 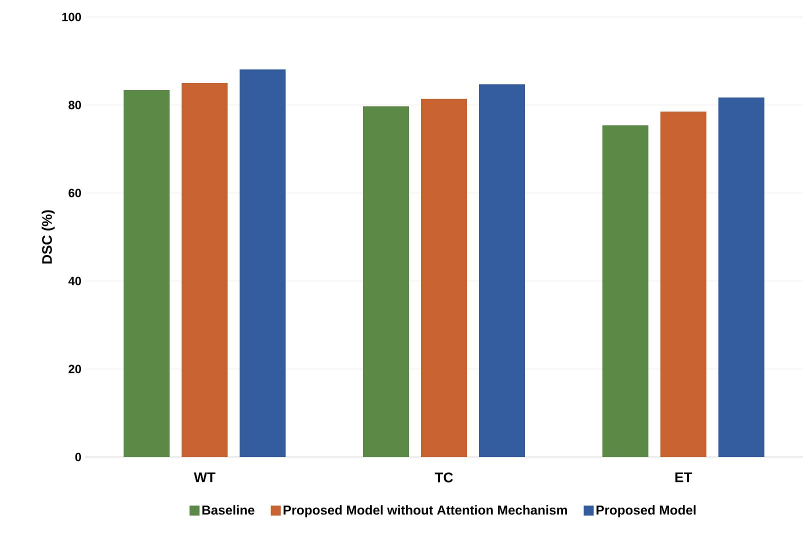 What do you see at coordinates (443, 477) in the screenshot?
I see `x-tick-label: TC` at bounding box center [443, 477].